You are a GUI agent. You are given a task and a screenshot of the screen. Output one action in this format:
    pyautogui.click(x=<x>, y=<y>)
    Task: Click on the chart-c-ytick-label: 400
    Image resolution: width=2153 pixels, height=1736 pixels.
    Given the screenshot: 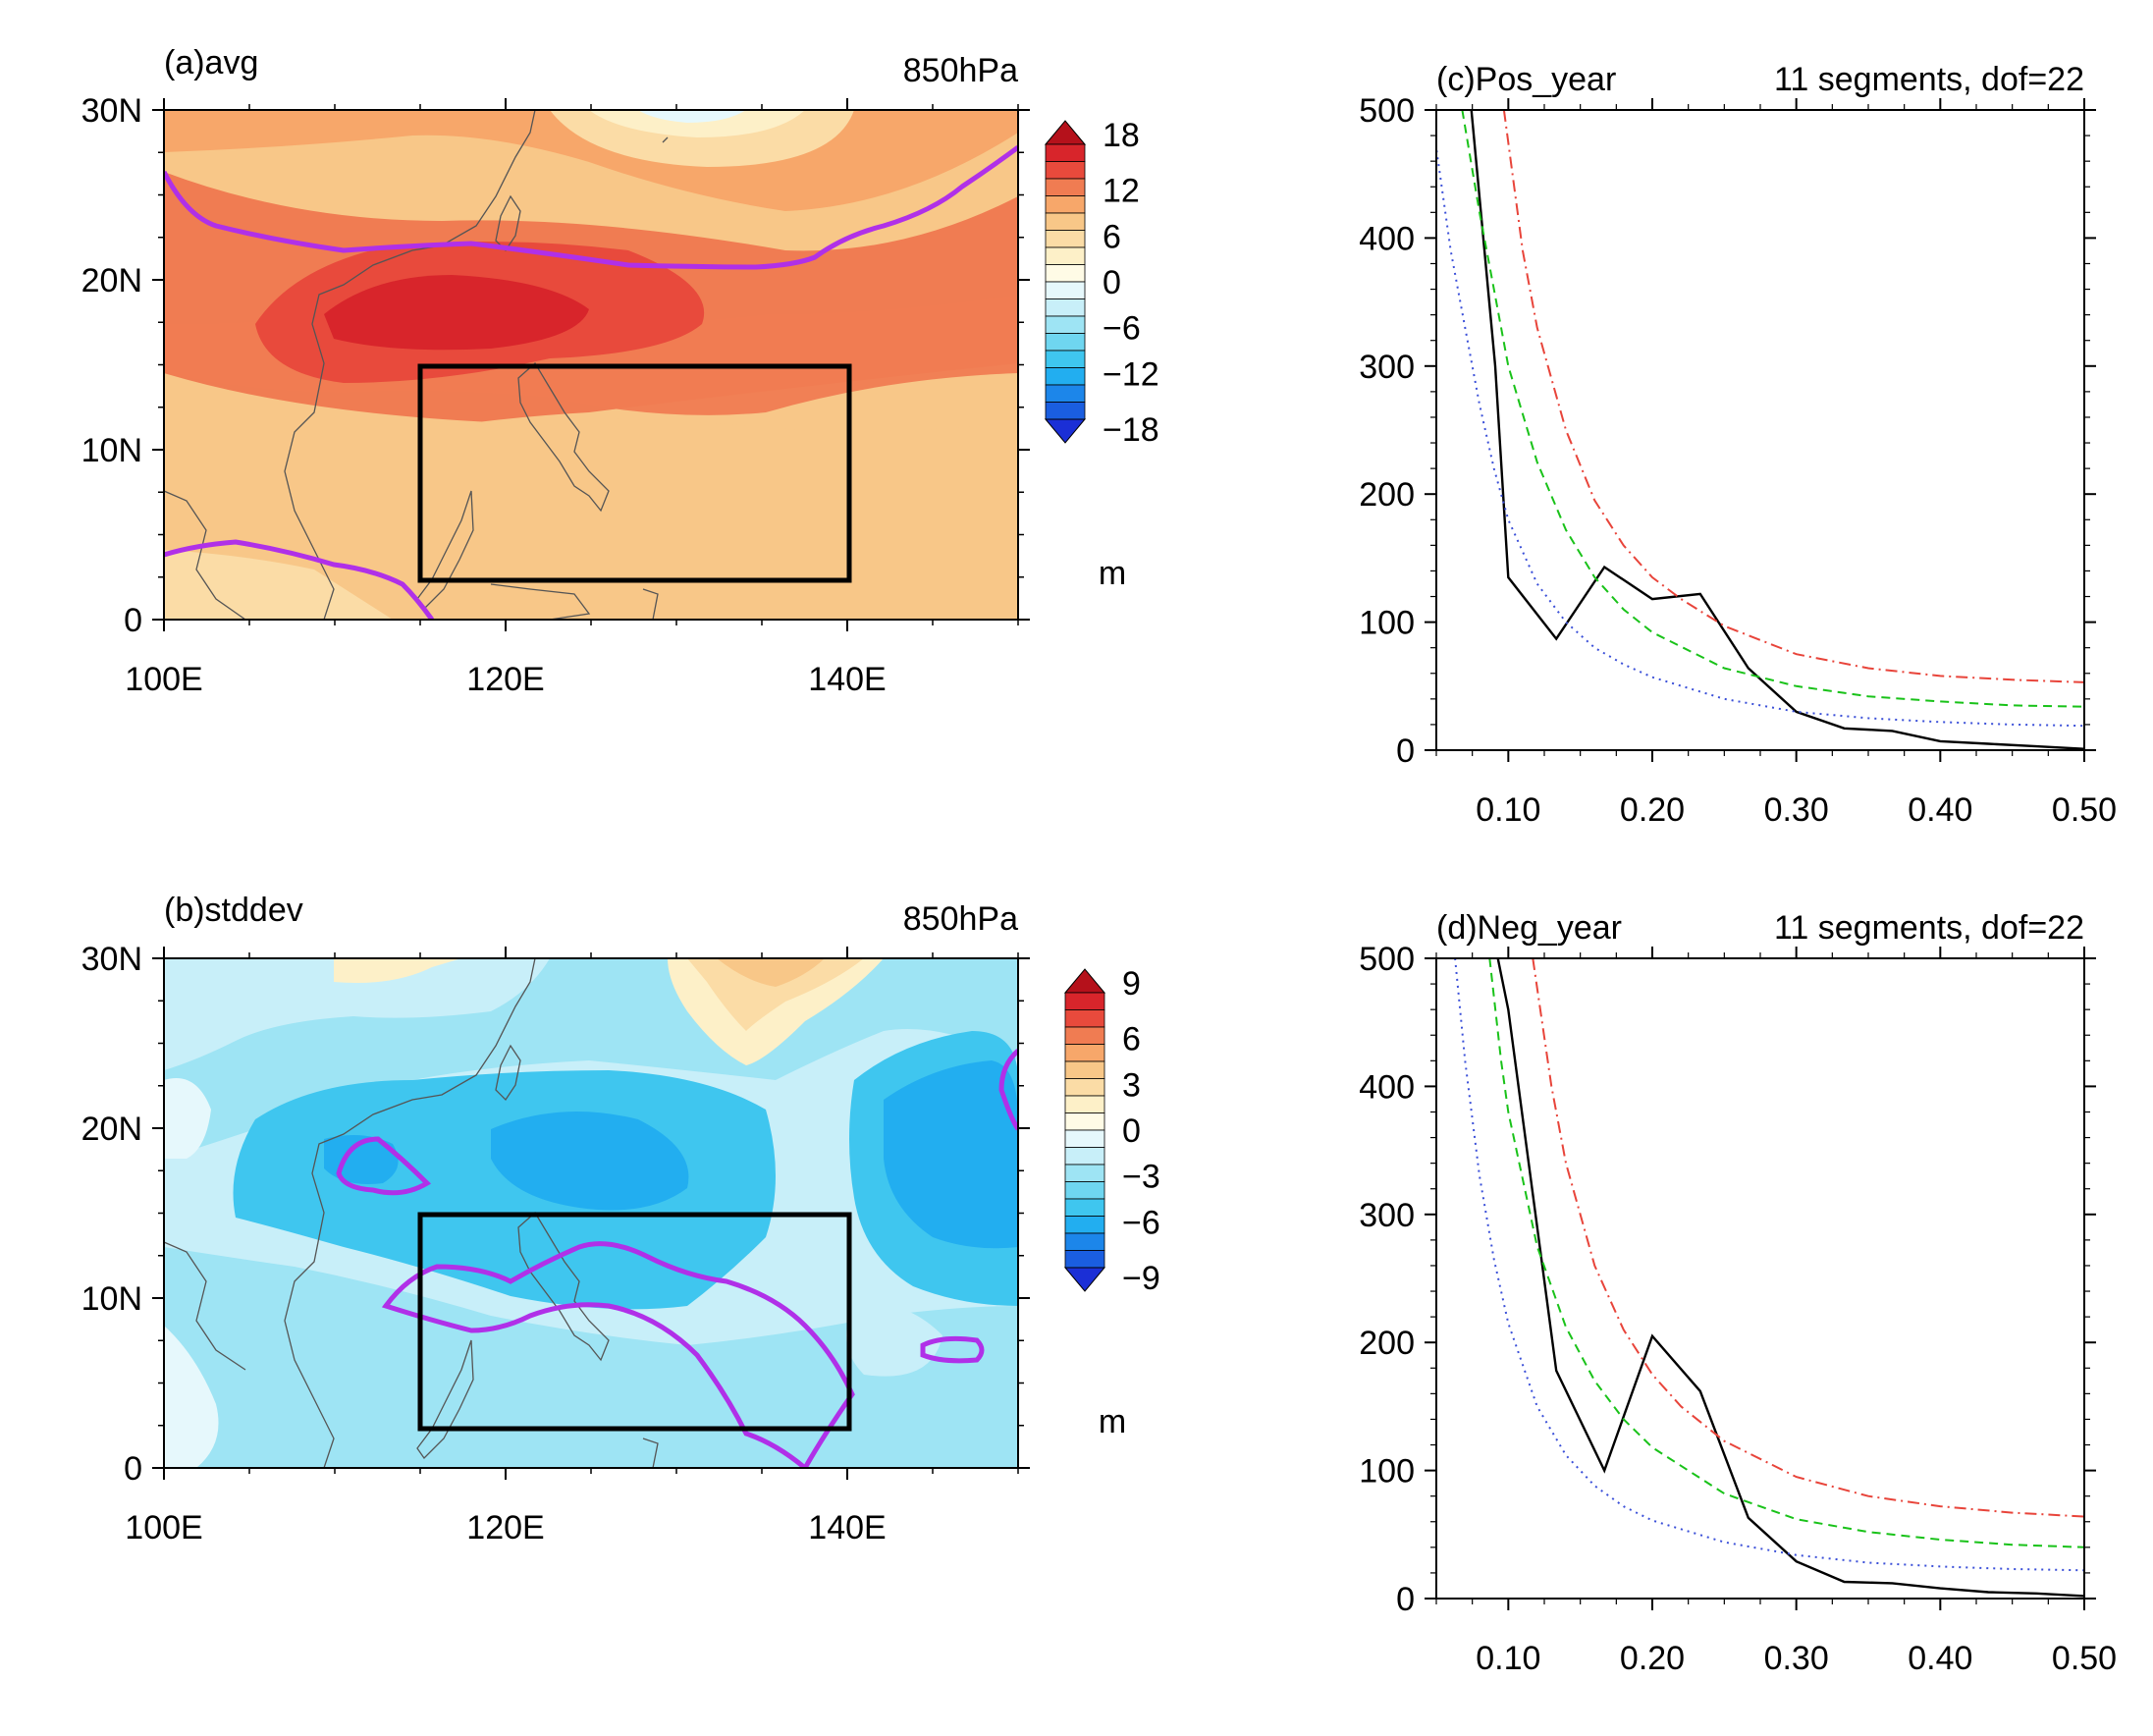 What is the action you would take?
    pyautogui.click(x=1387, y=238)
    